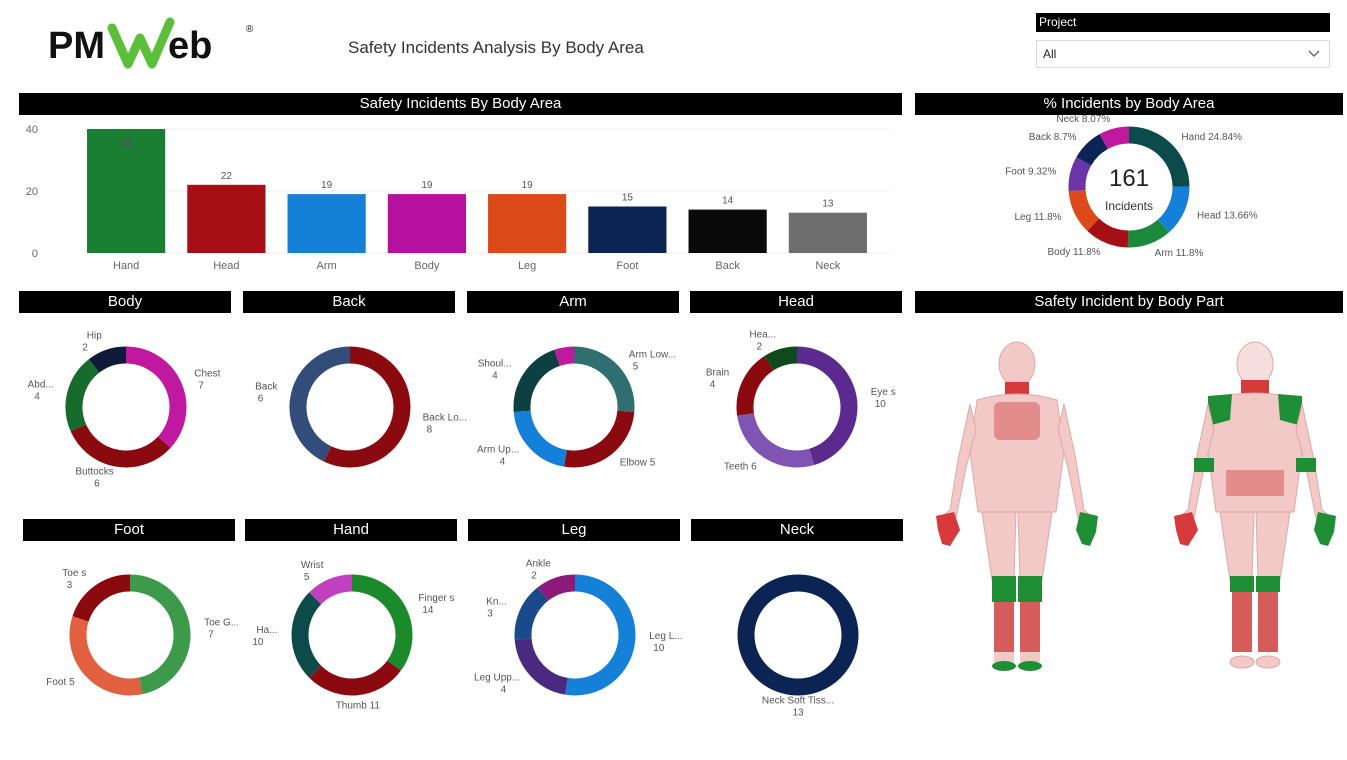 Image resolution: width=1347 pixels, height=760 pixels. I want to click on bar-arm, so click(326, 223).